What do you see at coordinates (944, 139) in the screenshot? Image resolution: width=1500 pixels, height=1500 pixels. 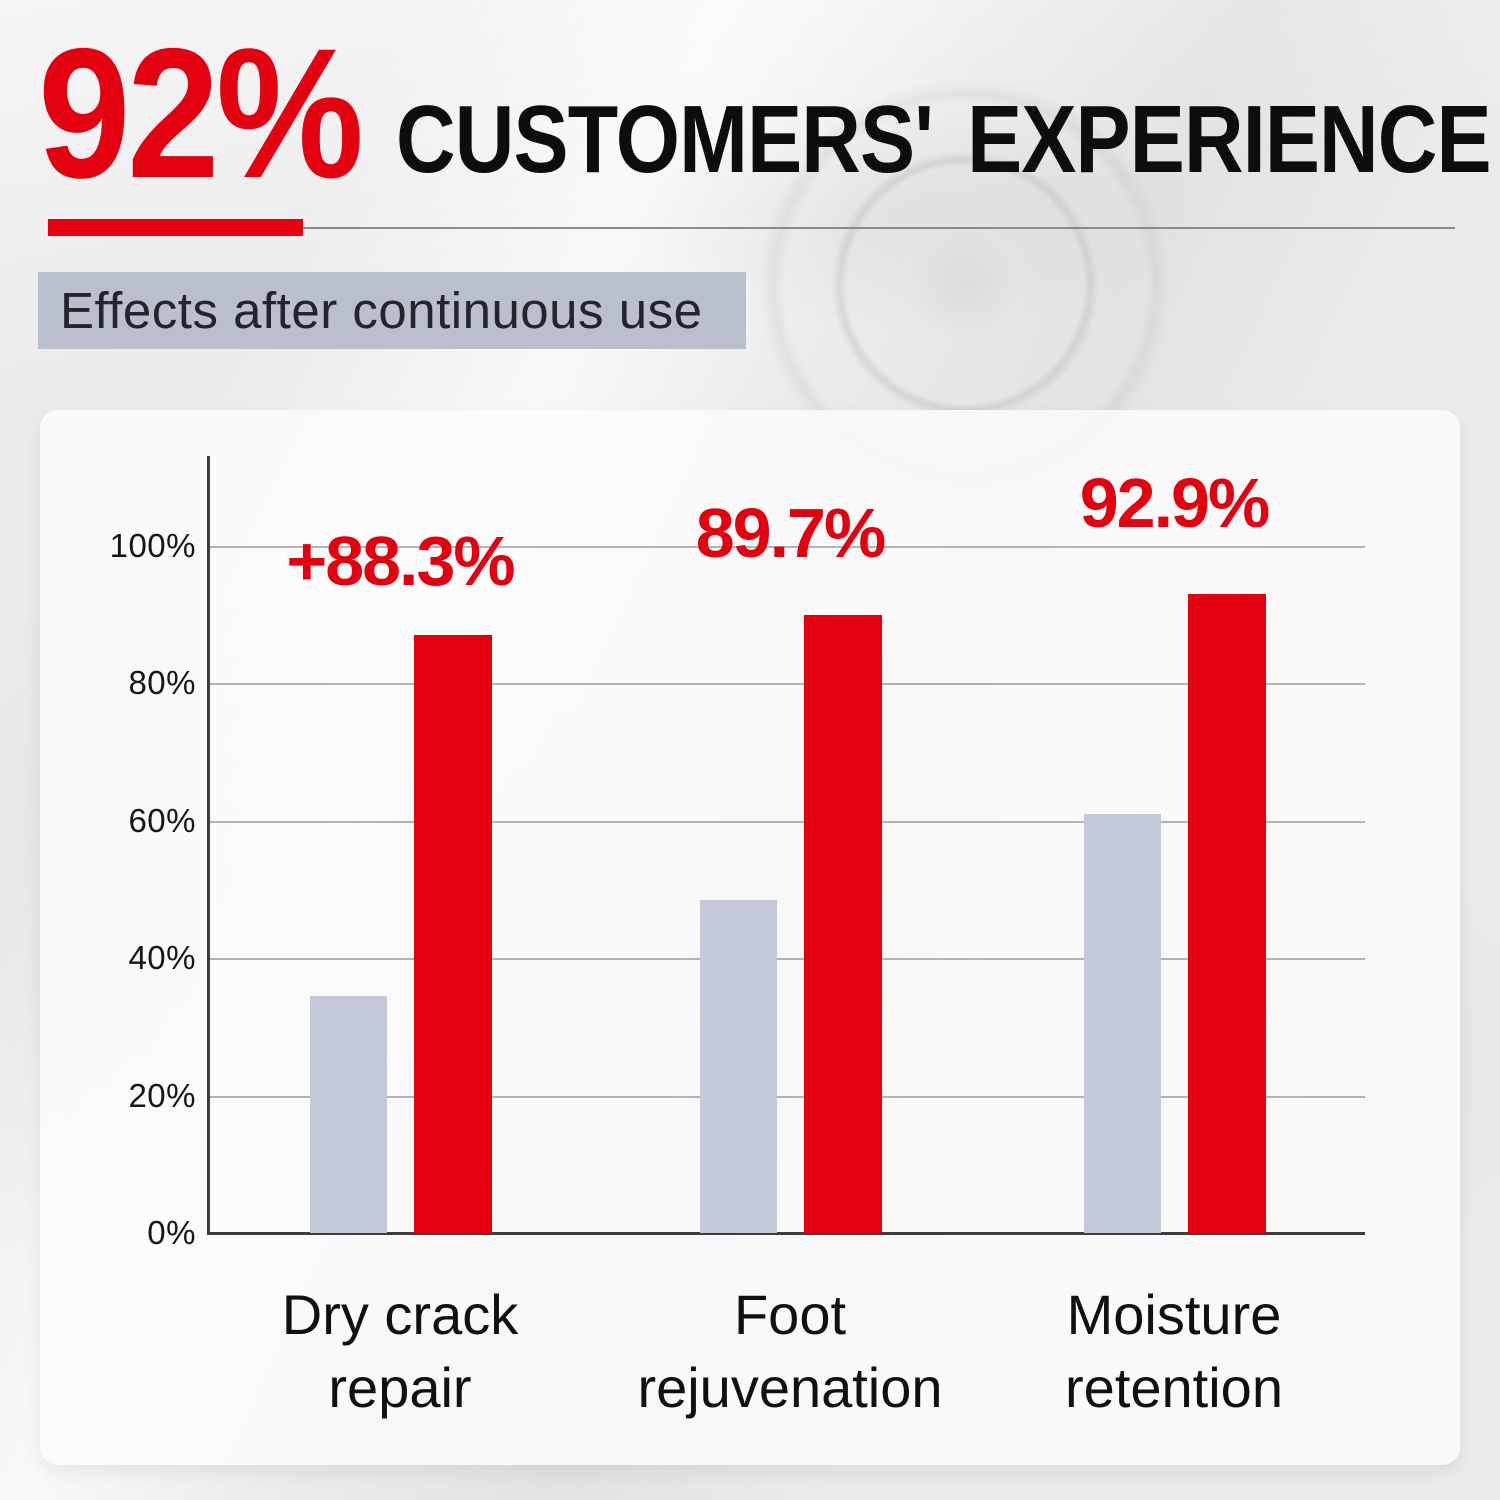 I see `headline-text: CUSTOMERS' EXPERIENCE` at bounding box center [944, 139].